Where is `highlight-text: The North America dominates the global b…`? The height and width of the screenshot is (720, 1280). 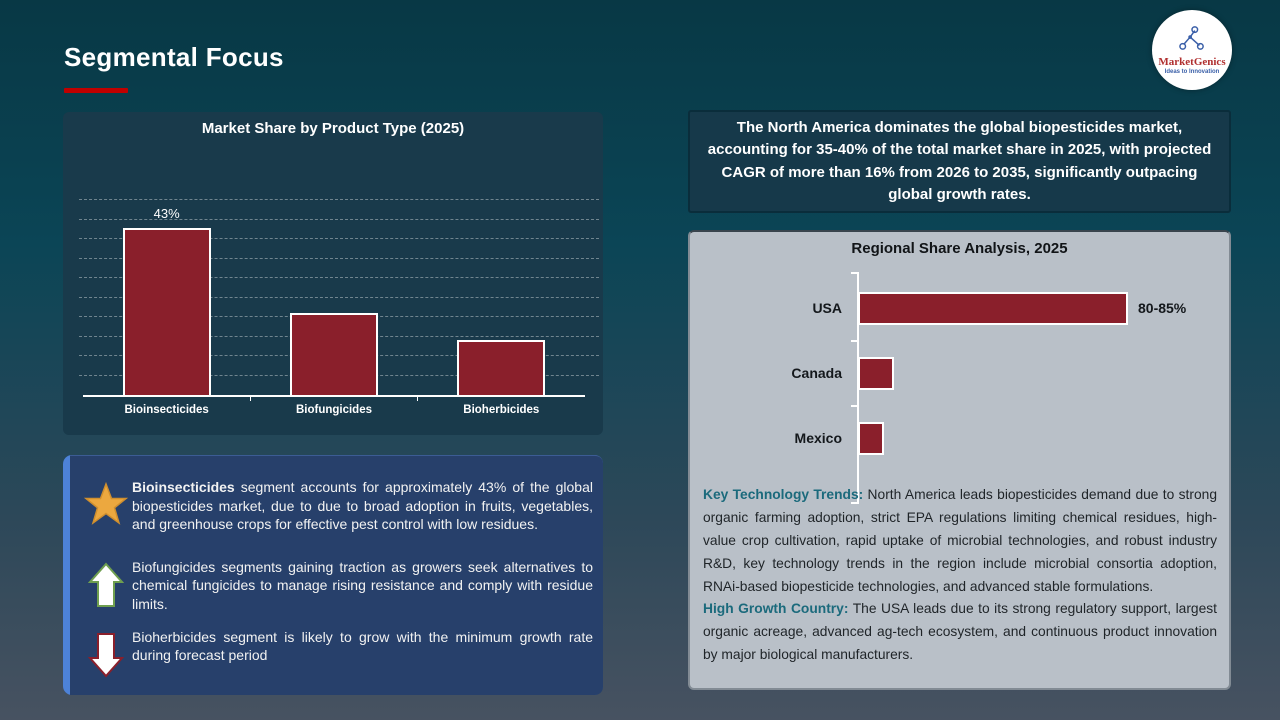 highlight-text: The North America dominates the global b… is located at coordinates (959, 161).